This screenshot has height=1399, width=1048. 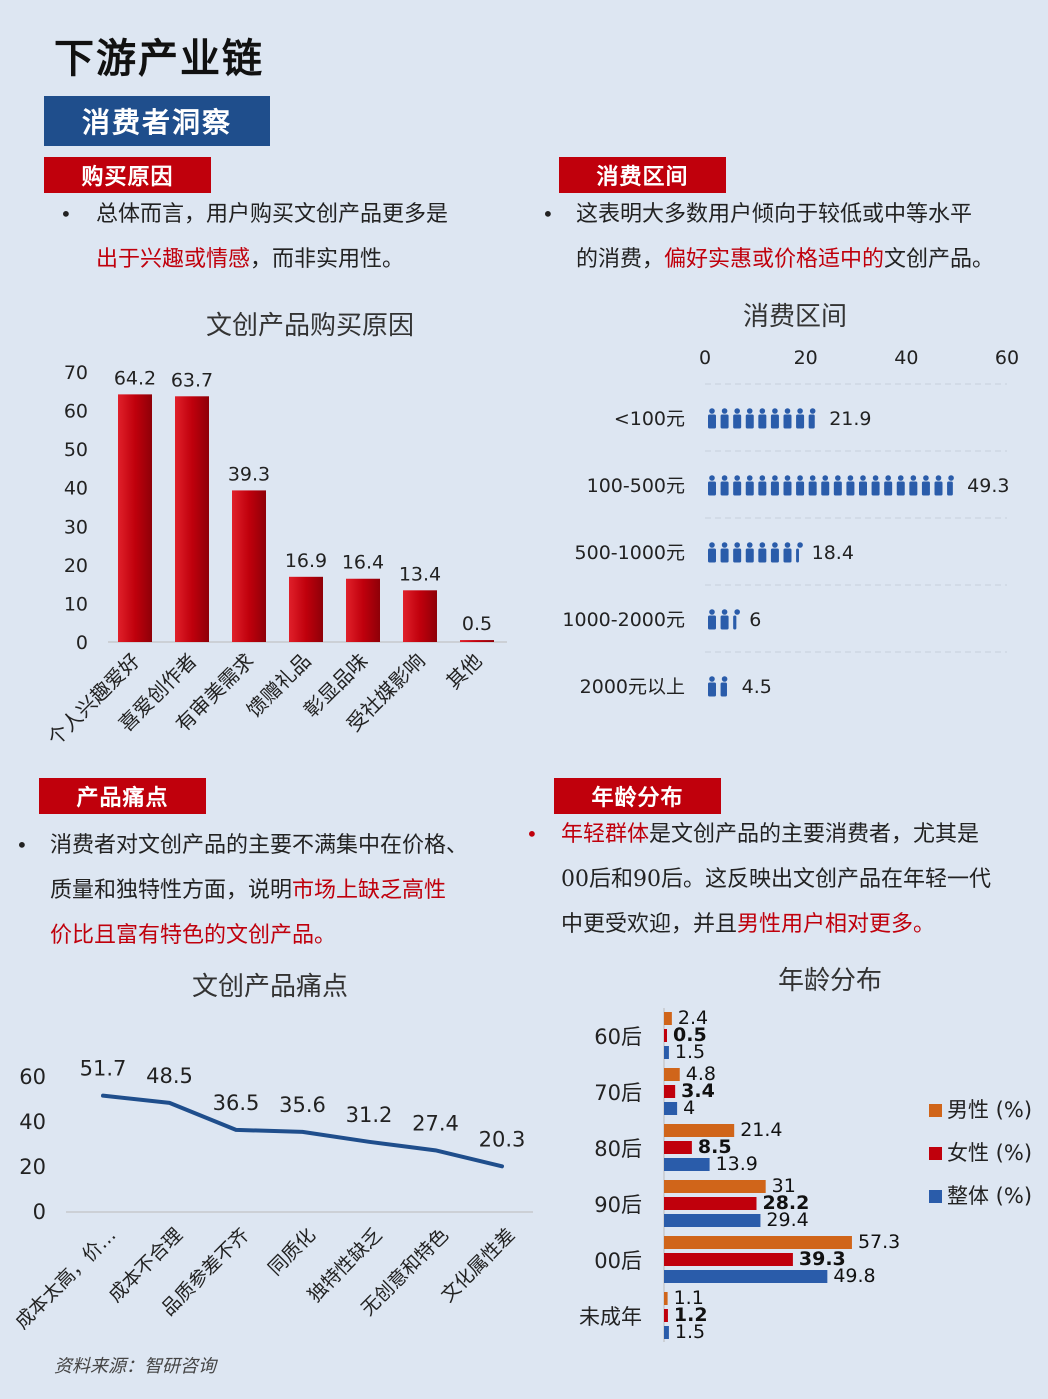 I want to click on tag-age: 年龄分布, so click(x=637, y=796).